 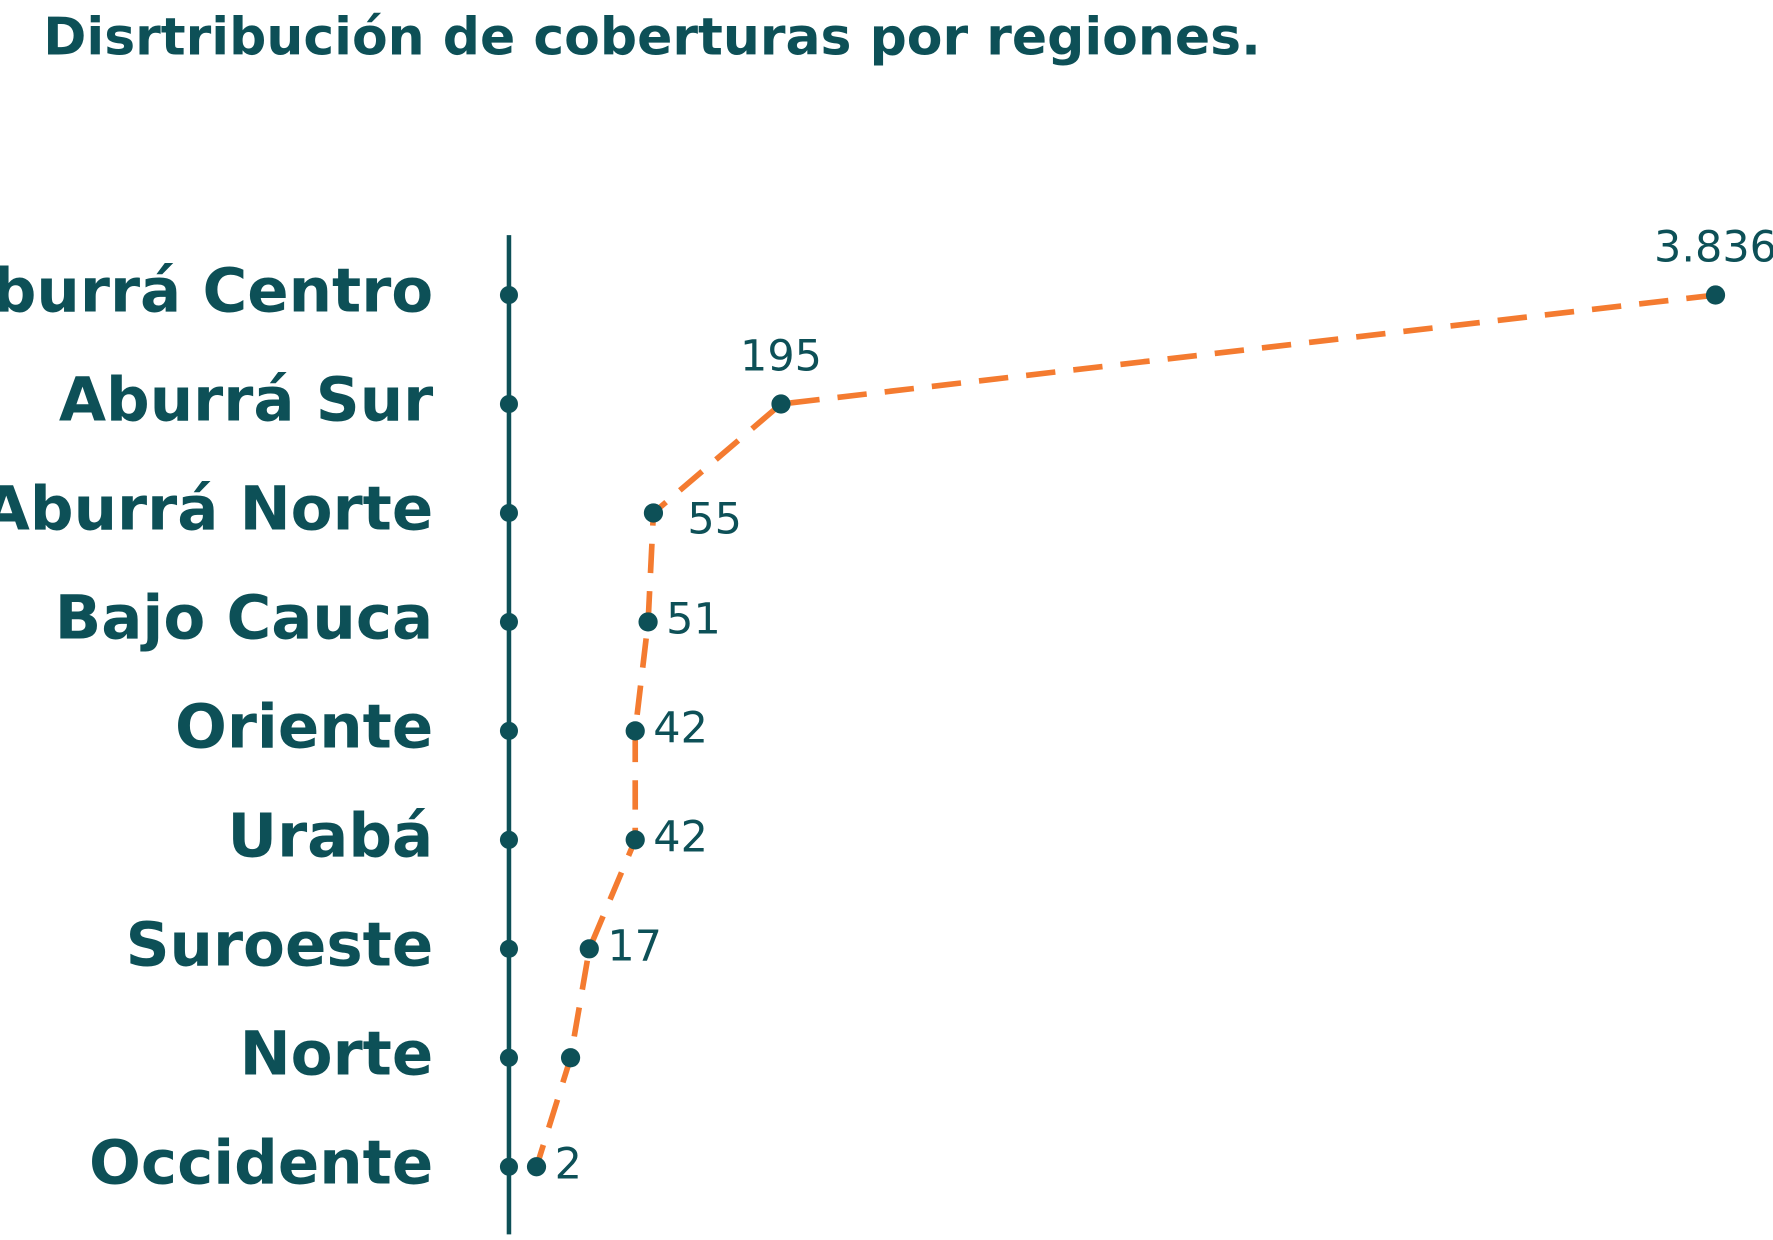 What do you see at coordinates (246, 400) in the screenshot?
I see `category-label: Aburrá Sur` at bounding box center [246, 400].